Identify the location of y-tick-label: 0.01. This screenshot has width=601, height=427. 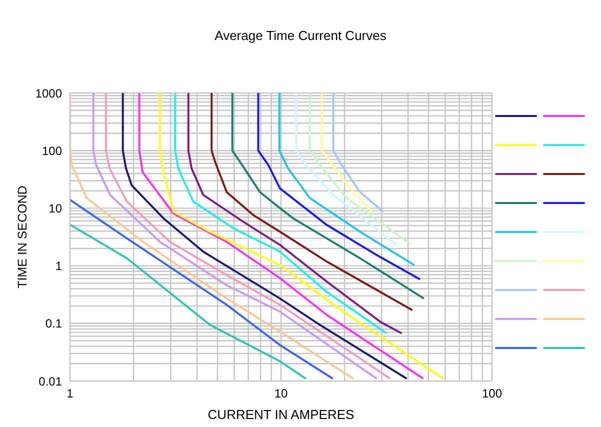
(50, 381).